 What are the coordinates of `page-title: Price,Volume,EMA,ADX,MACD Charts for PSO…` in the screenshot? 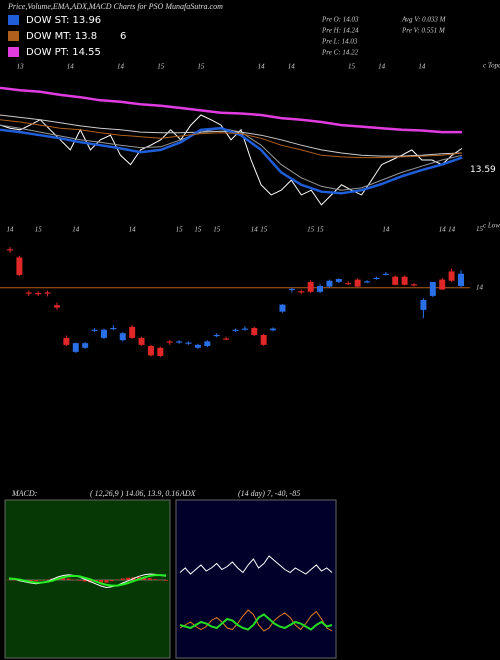 It's located at (115, 6).